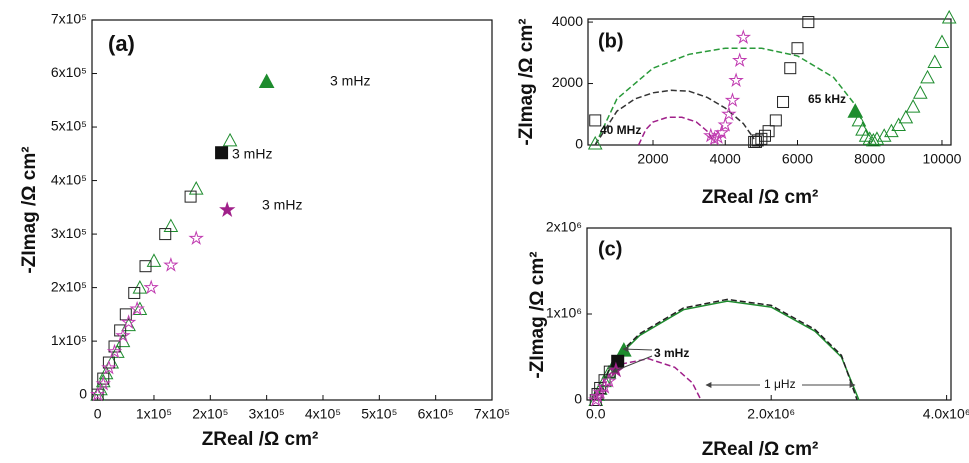 The image size is (969, 463). What do you see at coordinates (620, 130) in the screenshot?
I see `annotation: 40 MHz` at bounding box center [620, 130].